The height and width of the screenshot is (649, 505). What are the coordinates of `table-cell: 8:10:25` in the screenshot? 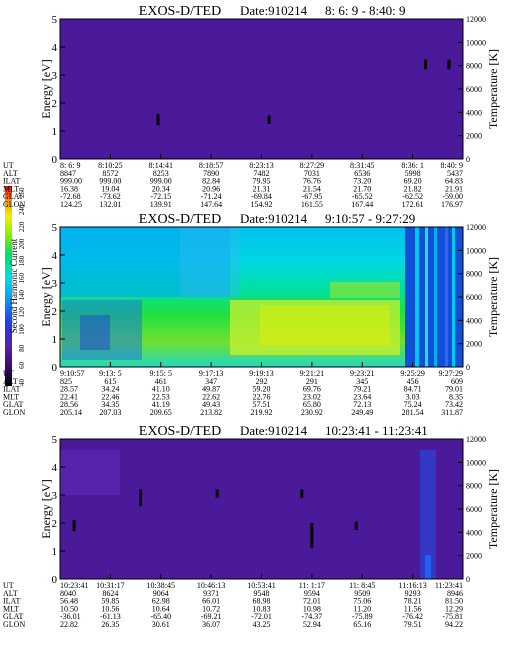 It's located at (110, 165).